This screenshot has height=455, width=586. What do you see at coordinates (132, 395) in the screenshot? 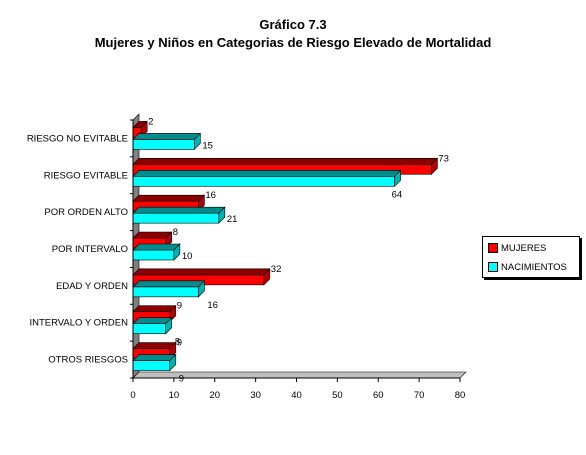
I see `x-tick-label-0: 0` at bounding box center [132, 395].